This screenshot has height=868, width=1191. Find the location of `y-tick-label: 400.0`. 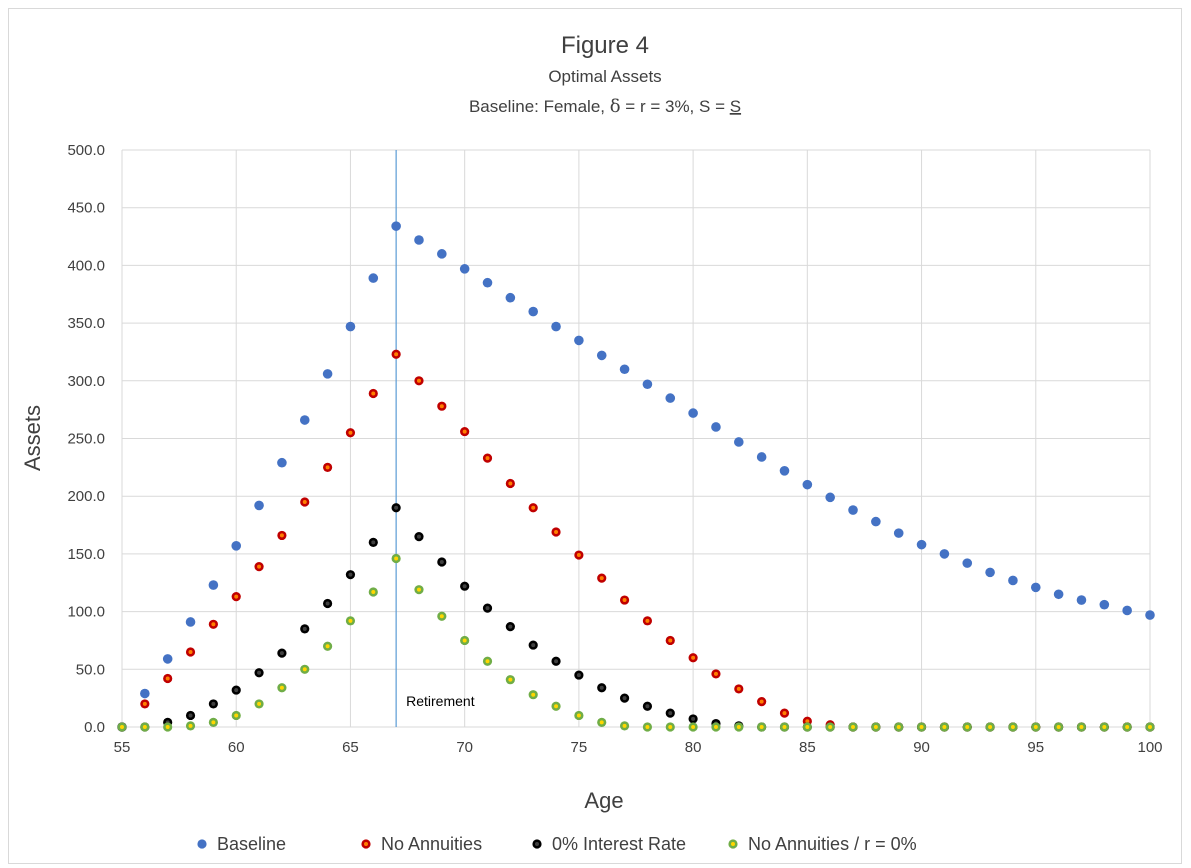

y-tick-label: 400.0 is located at coordinates (86, 265).